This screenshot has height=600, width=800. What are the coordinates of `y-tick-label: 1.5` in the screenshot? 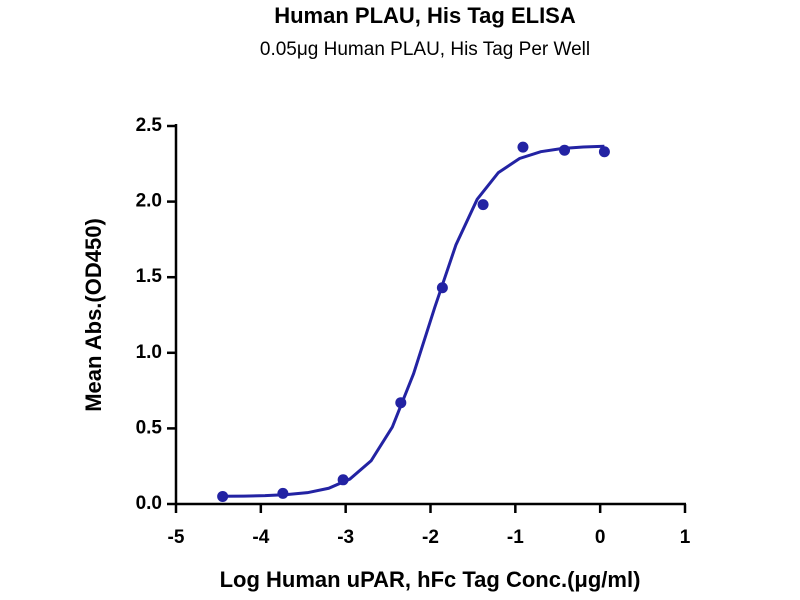 It's located at (149, 276).